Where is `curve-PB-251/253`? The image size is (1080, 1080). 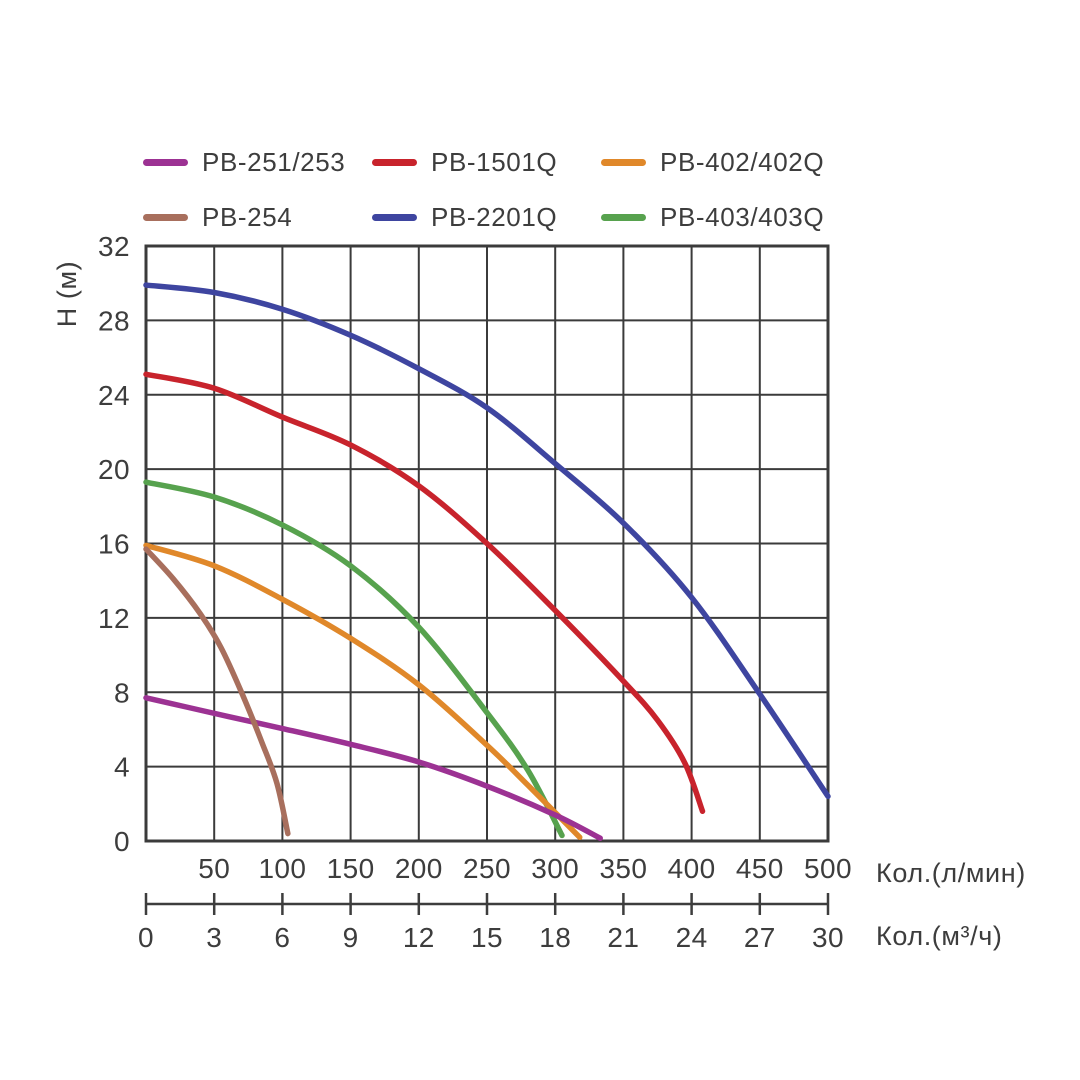 curve-PB-251/253 is located at coordinates (373, 768).